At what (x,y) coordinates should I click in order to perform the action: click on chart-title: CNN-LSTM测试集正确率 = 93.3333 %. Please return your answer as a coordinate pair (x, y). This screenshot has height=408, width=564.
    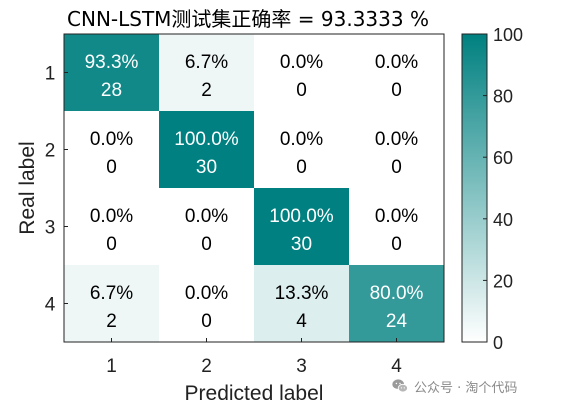
    Looking at the image, I should click on (248, 19).